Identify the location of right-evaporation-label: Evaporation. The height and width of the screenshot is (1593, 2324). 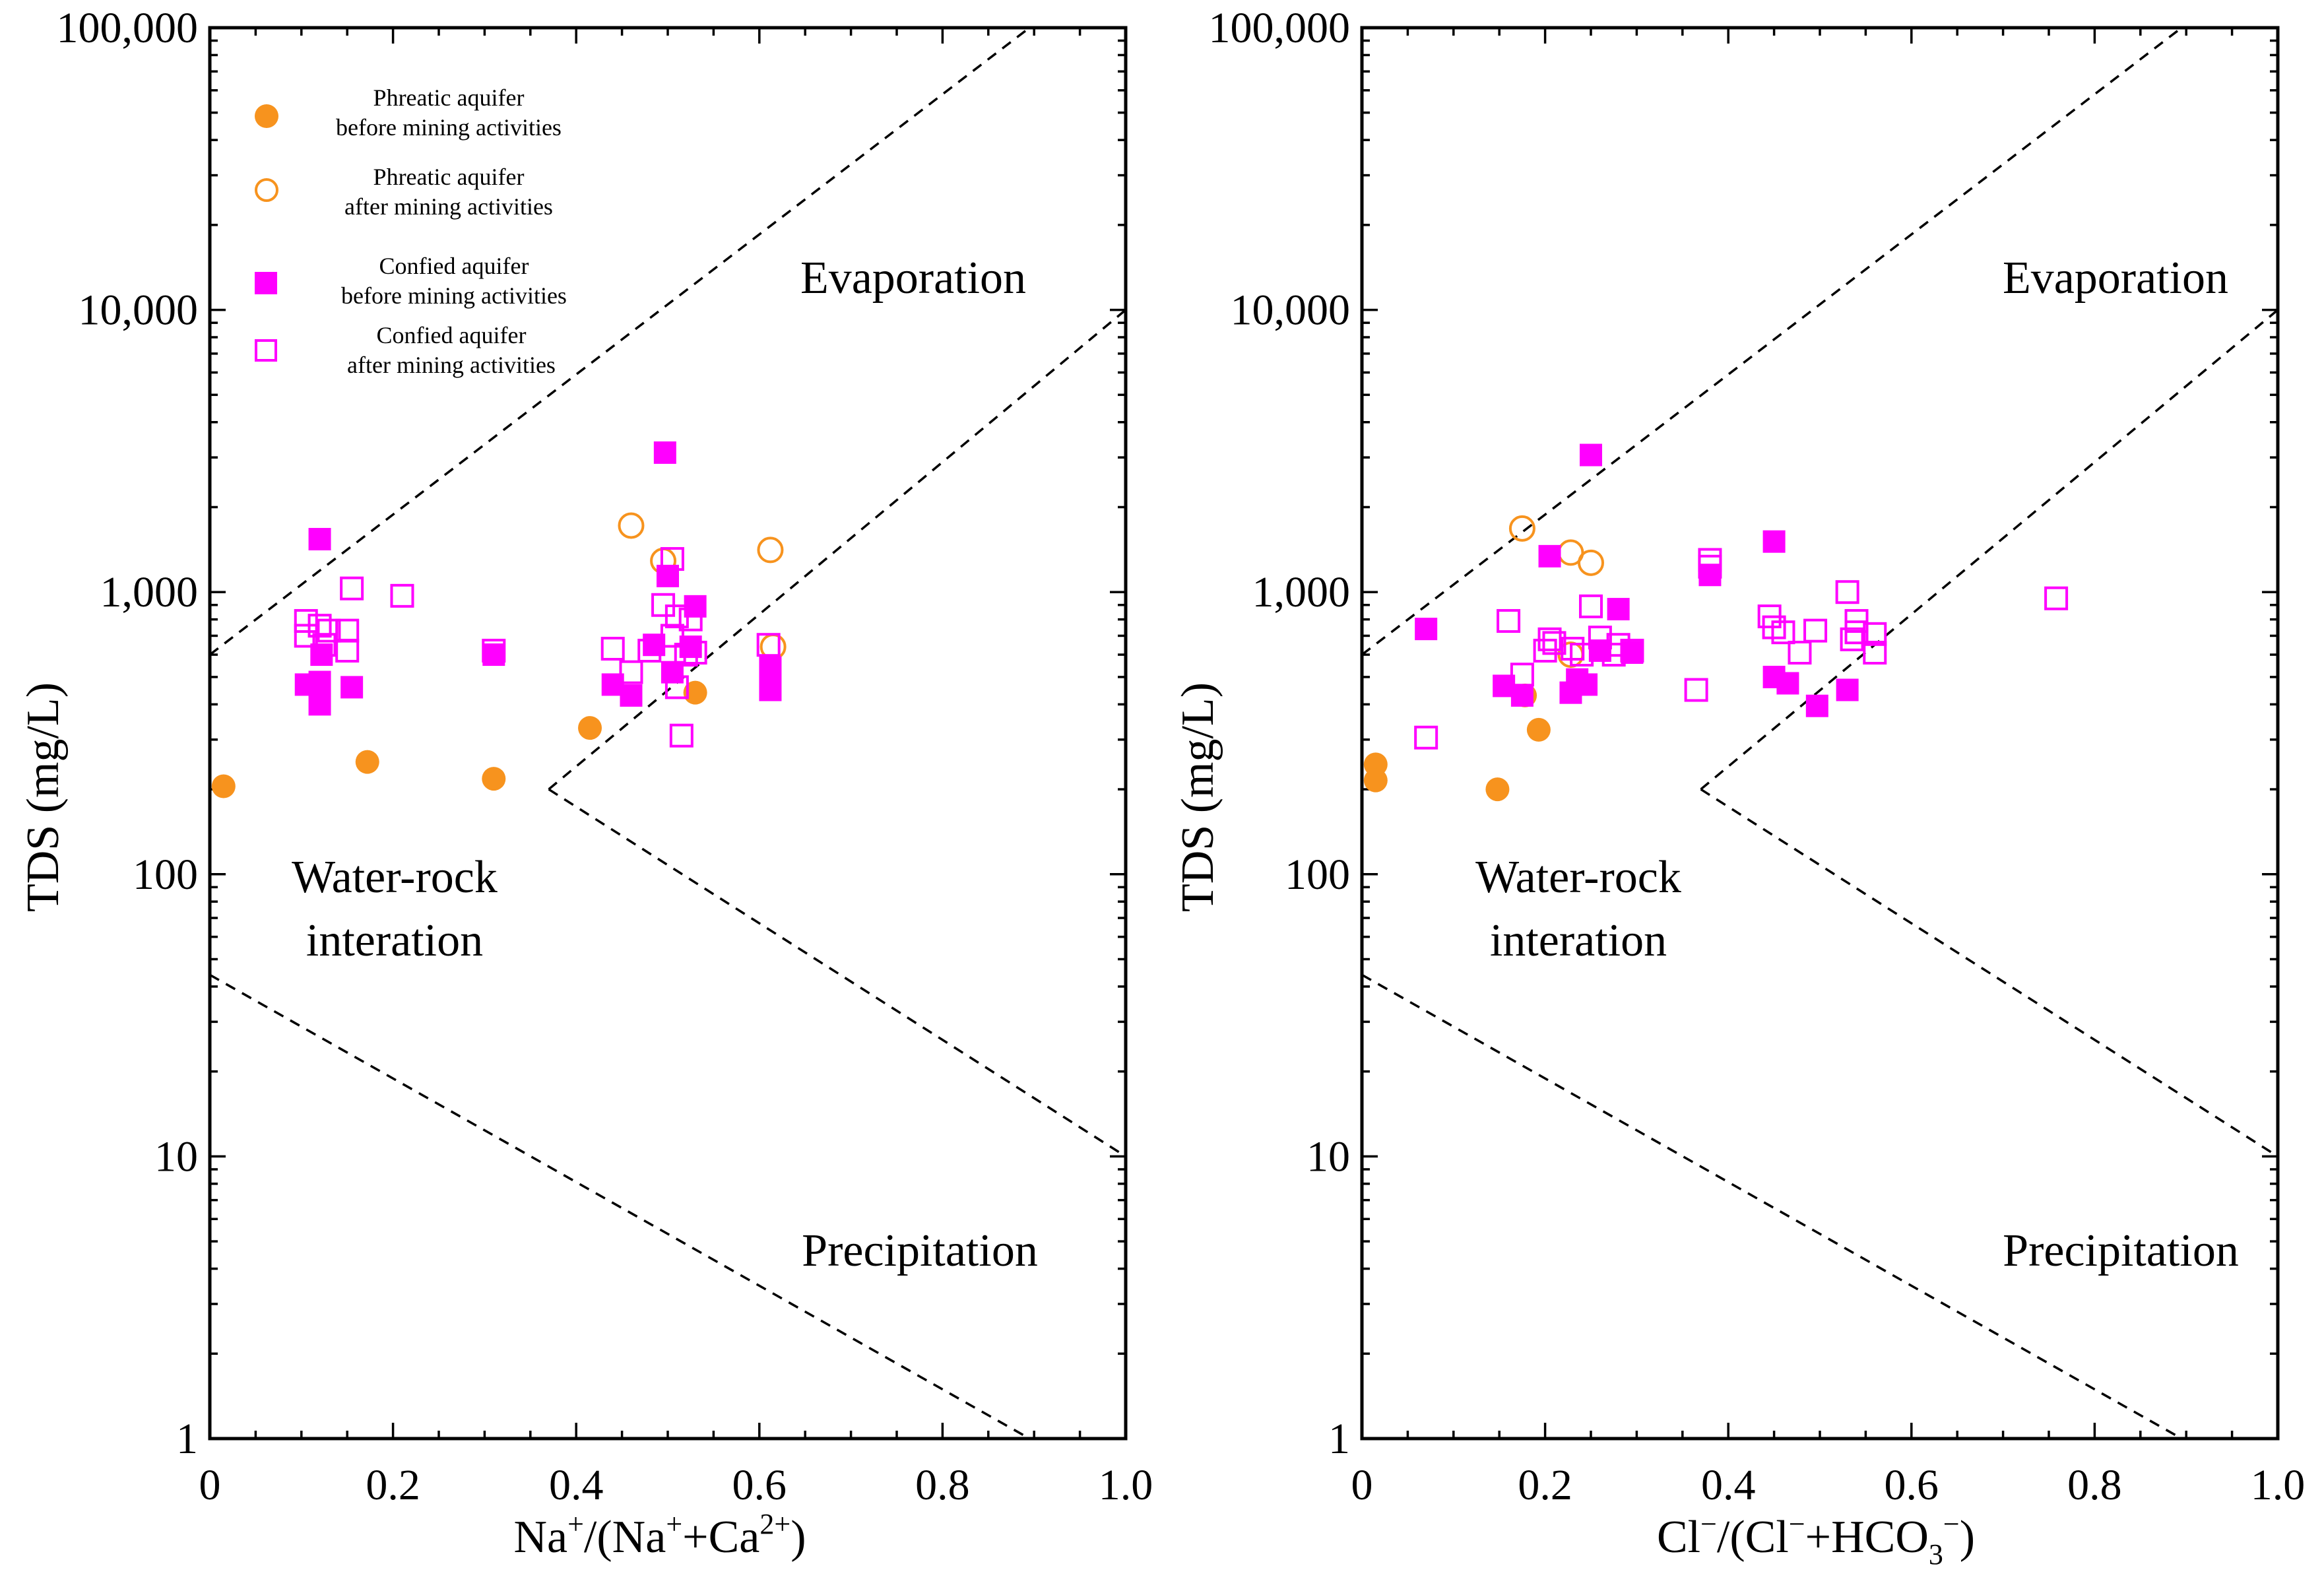
(2115, 278).